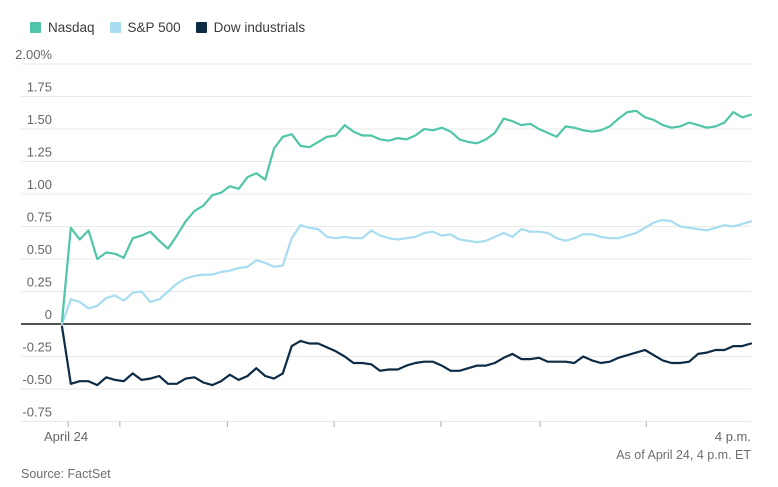 This screenshot has height=487, width=778. I want to click on legend-label-dow: Dow industrials, so click(259, 27).